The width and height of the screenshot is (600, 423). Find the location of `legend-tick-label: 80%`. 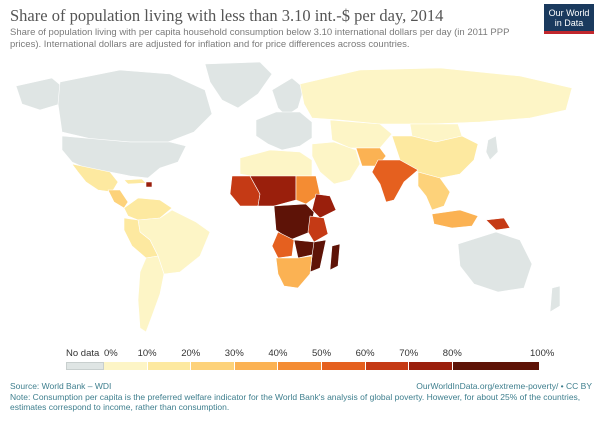

legend-tick-label: 80% is located at coordinates (452, 353).